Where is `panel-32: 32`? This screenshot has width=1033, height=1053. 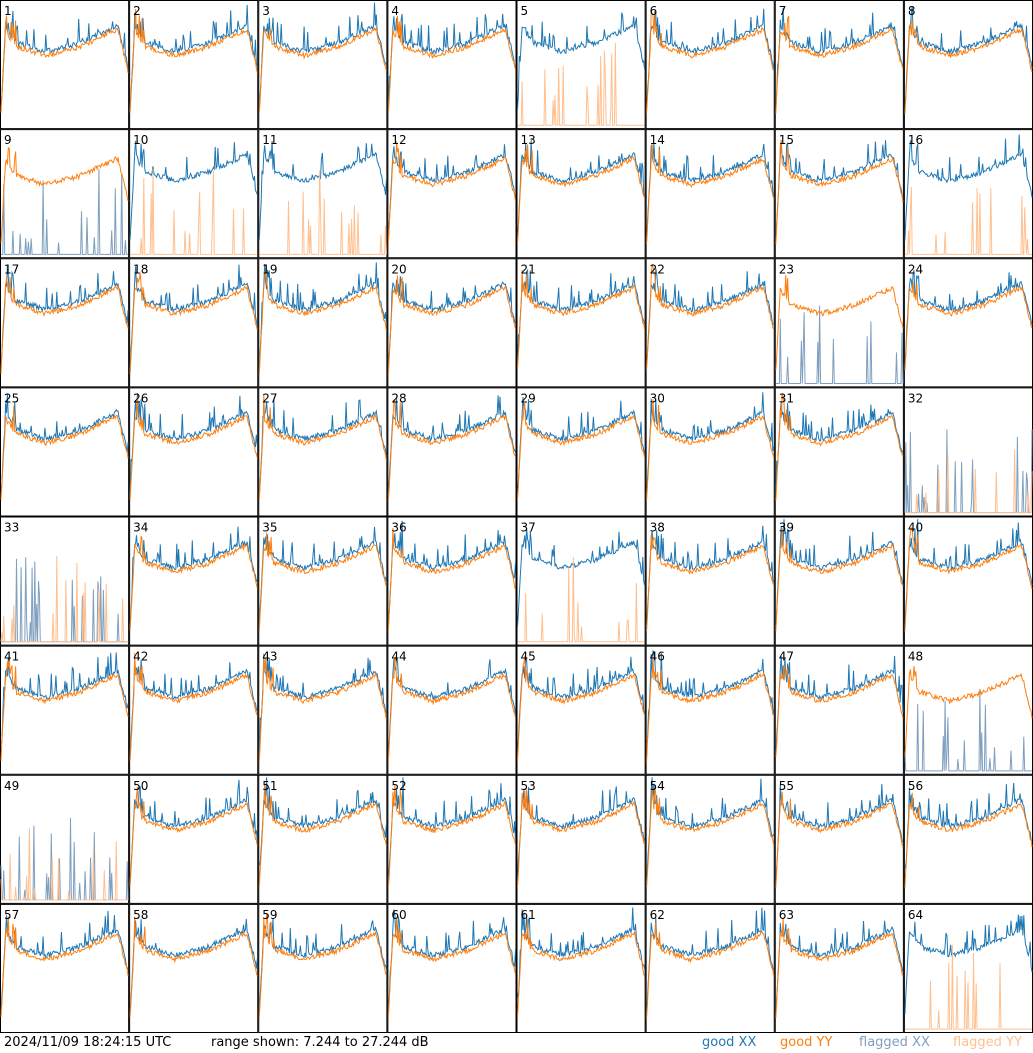
panel-32: 32 is located at coordinates (968, 452).